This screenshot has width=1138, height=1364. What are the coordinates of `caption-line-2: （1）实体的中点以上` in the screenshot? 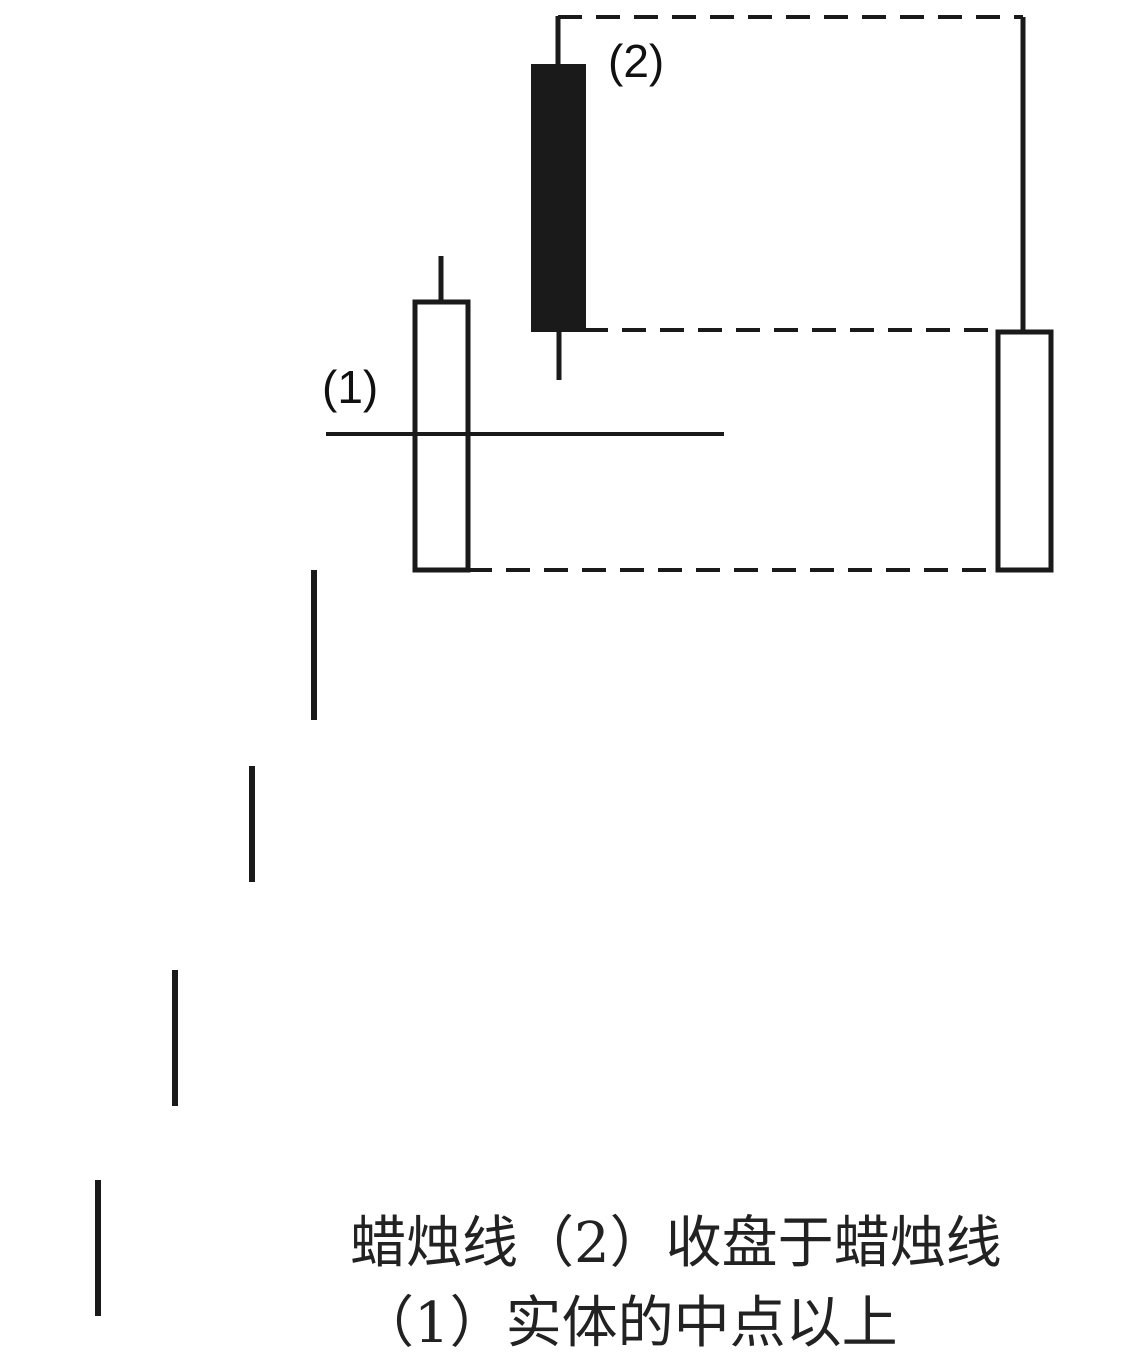 It's located at (628, 1323).